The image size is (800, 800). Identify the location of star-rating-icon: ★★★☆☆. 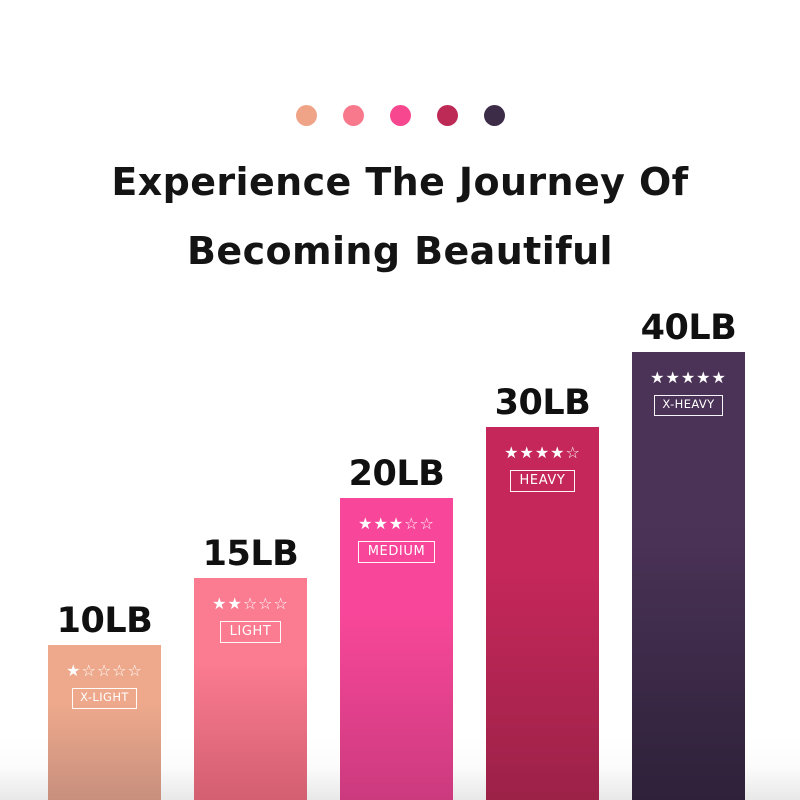
(396, 523).